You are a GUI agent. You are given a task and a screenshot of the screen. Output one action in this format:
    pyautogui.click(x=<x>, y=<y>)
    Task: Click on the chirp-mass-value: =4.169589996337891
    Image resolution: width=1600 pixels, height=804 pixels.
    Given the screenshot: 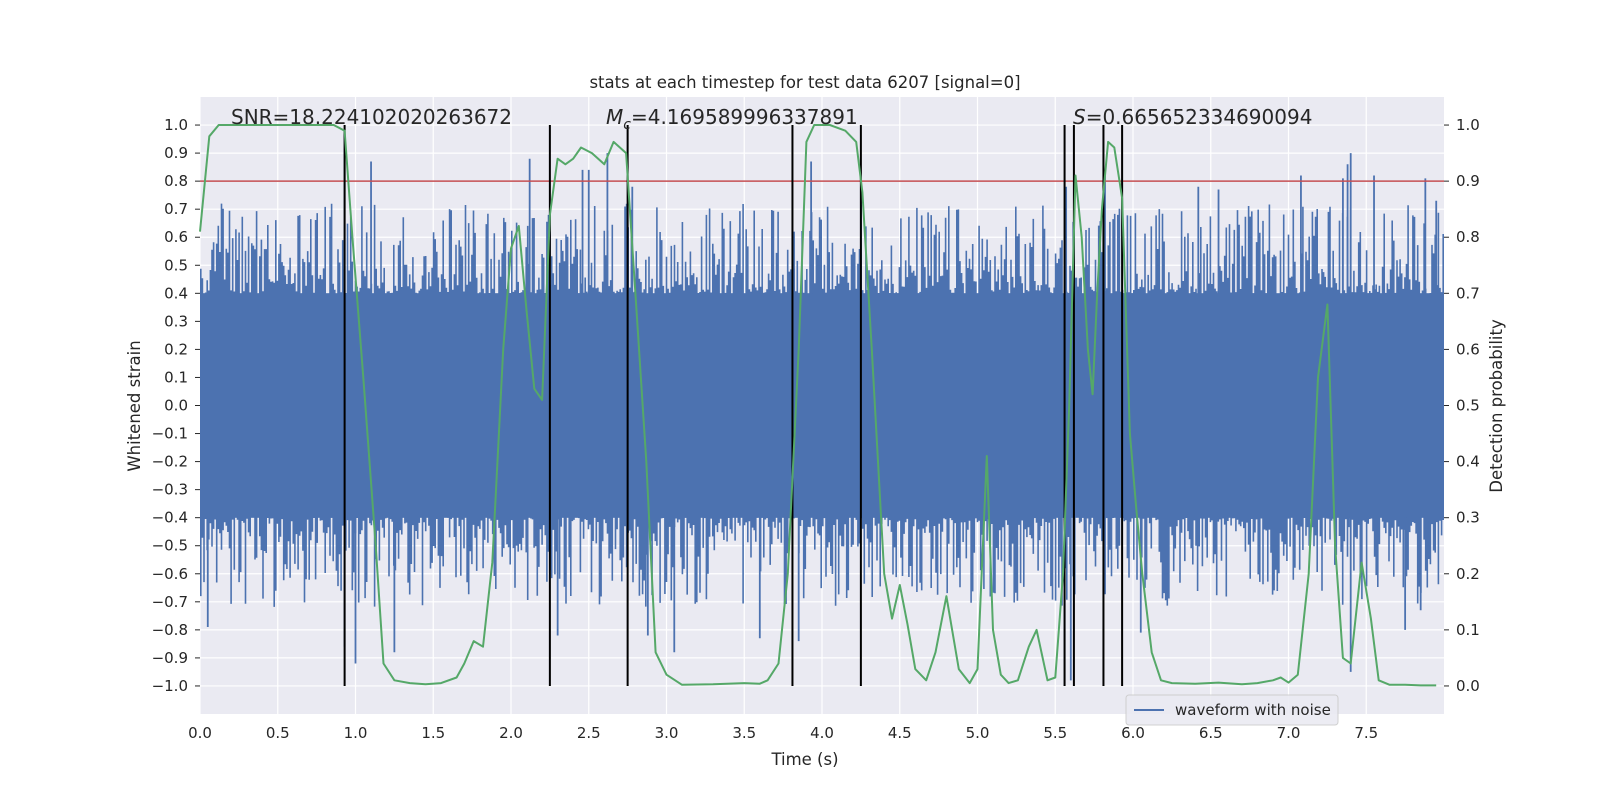 What is the action you would take?
    pyautogui.click(x=744, y=117)
    